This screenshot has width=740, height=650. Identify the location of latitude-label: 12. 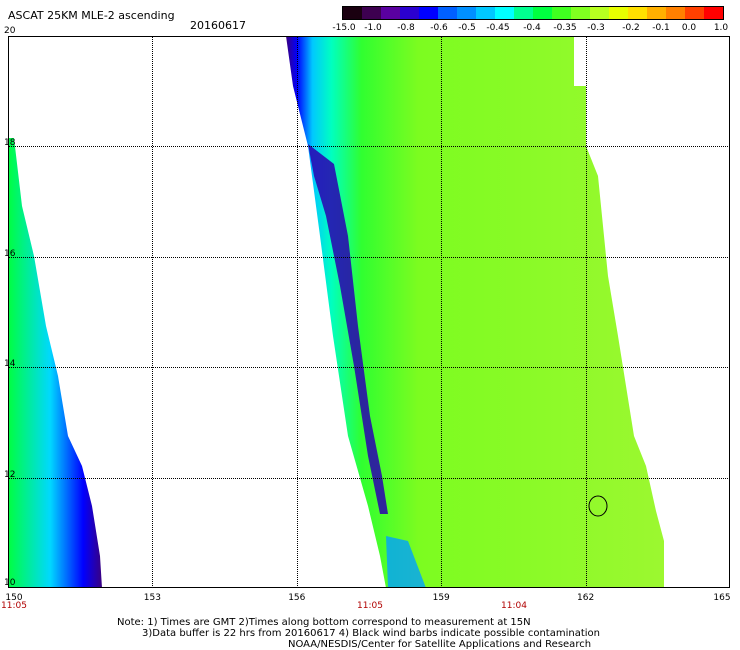
(10, 474).